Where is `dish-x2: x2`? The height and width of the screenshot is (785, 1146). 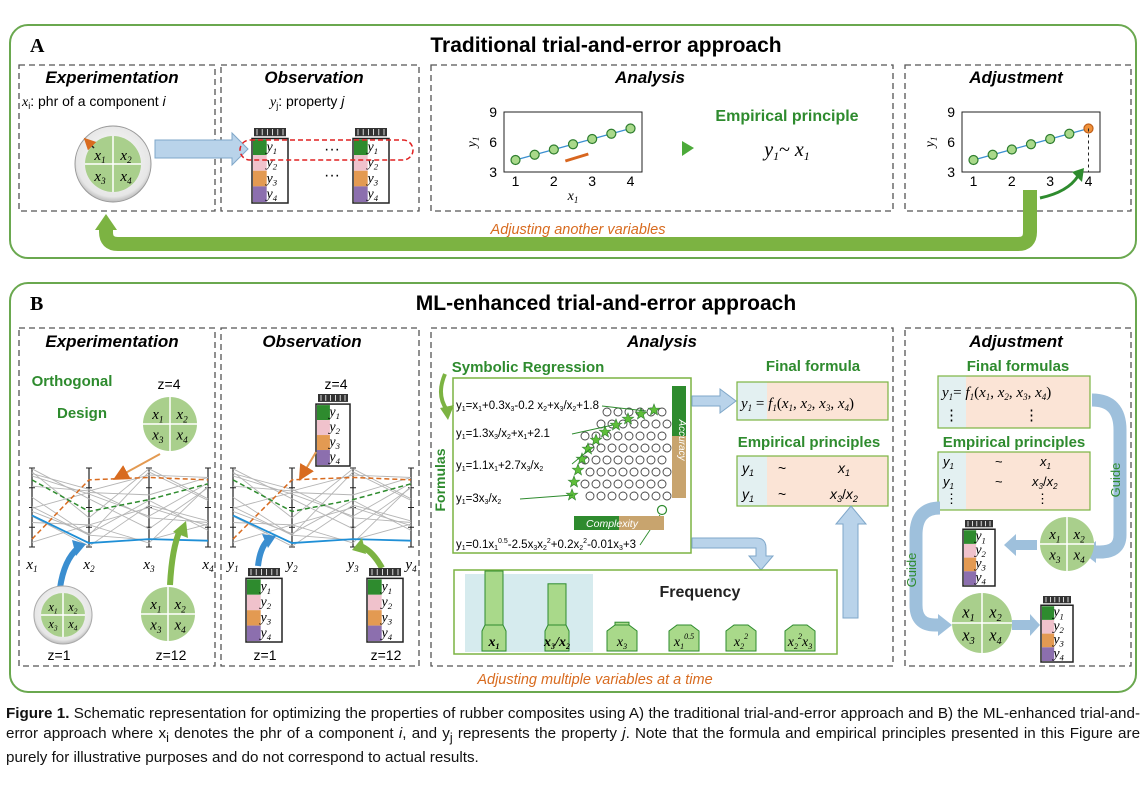
dish-x2: x2 is located at coordinates (72, 608).